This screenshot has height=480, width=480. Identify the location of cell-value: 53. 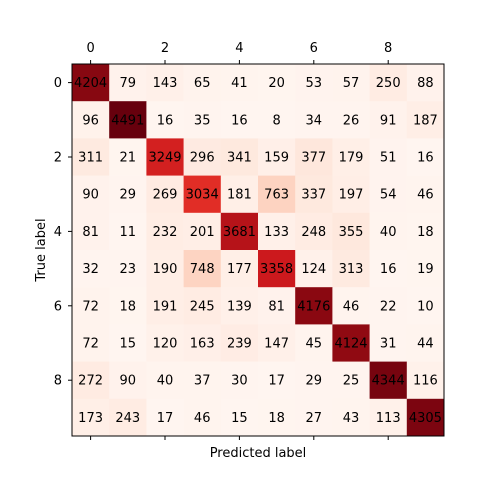
(314, 83).